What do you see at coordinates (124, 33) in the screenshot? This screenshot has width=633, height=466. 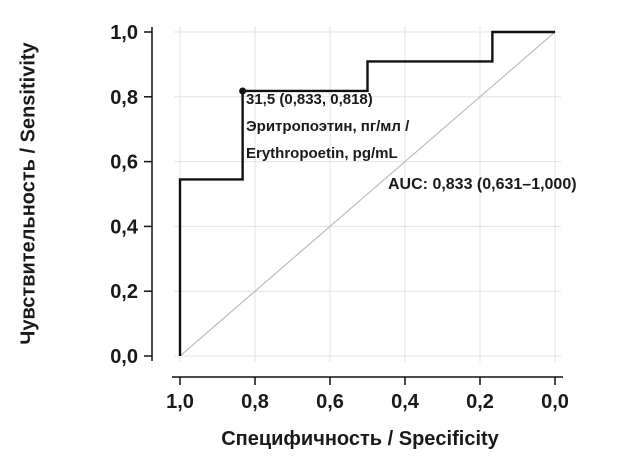 I see `y-tick-label: 1,0` at bounding box center [124, 33].